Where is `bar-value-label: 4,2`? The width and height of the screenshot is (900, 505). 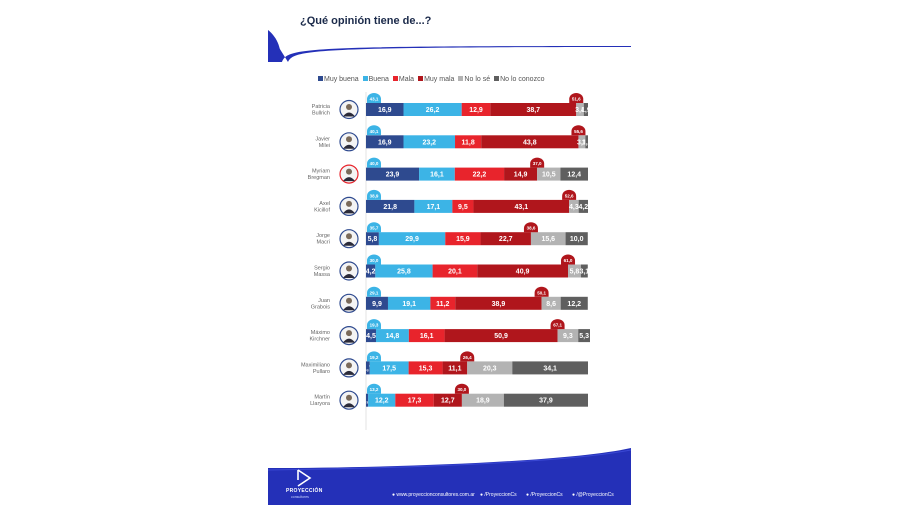
bar-value-label: 4,2 is located at coordinates (371, 272).